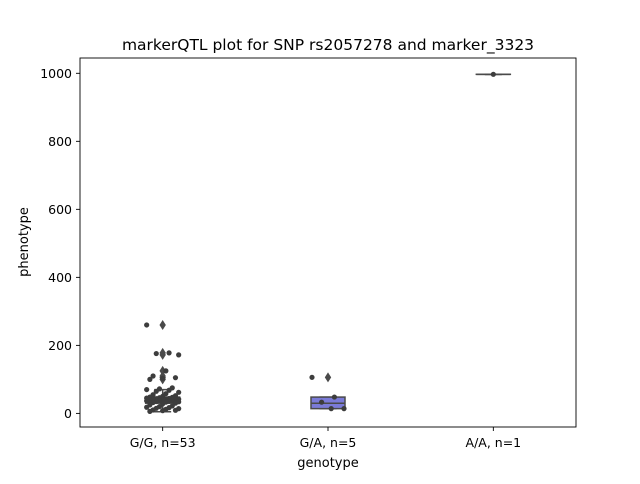 This screenshot has width=640, height=484. I want to click on y-tick-label: 800, so click(60, 141).